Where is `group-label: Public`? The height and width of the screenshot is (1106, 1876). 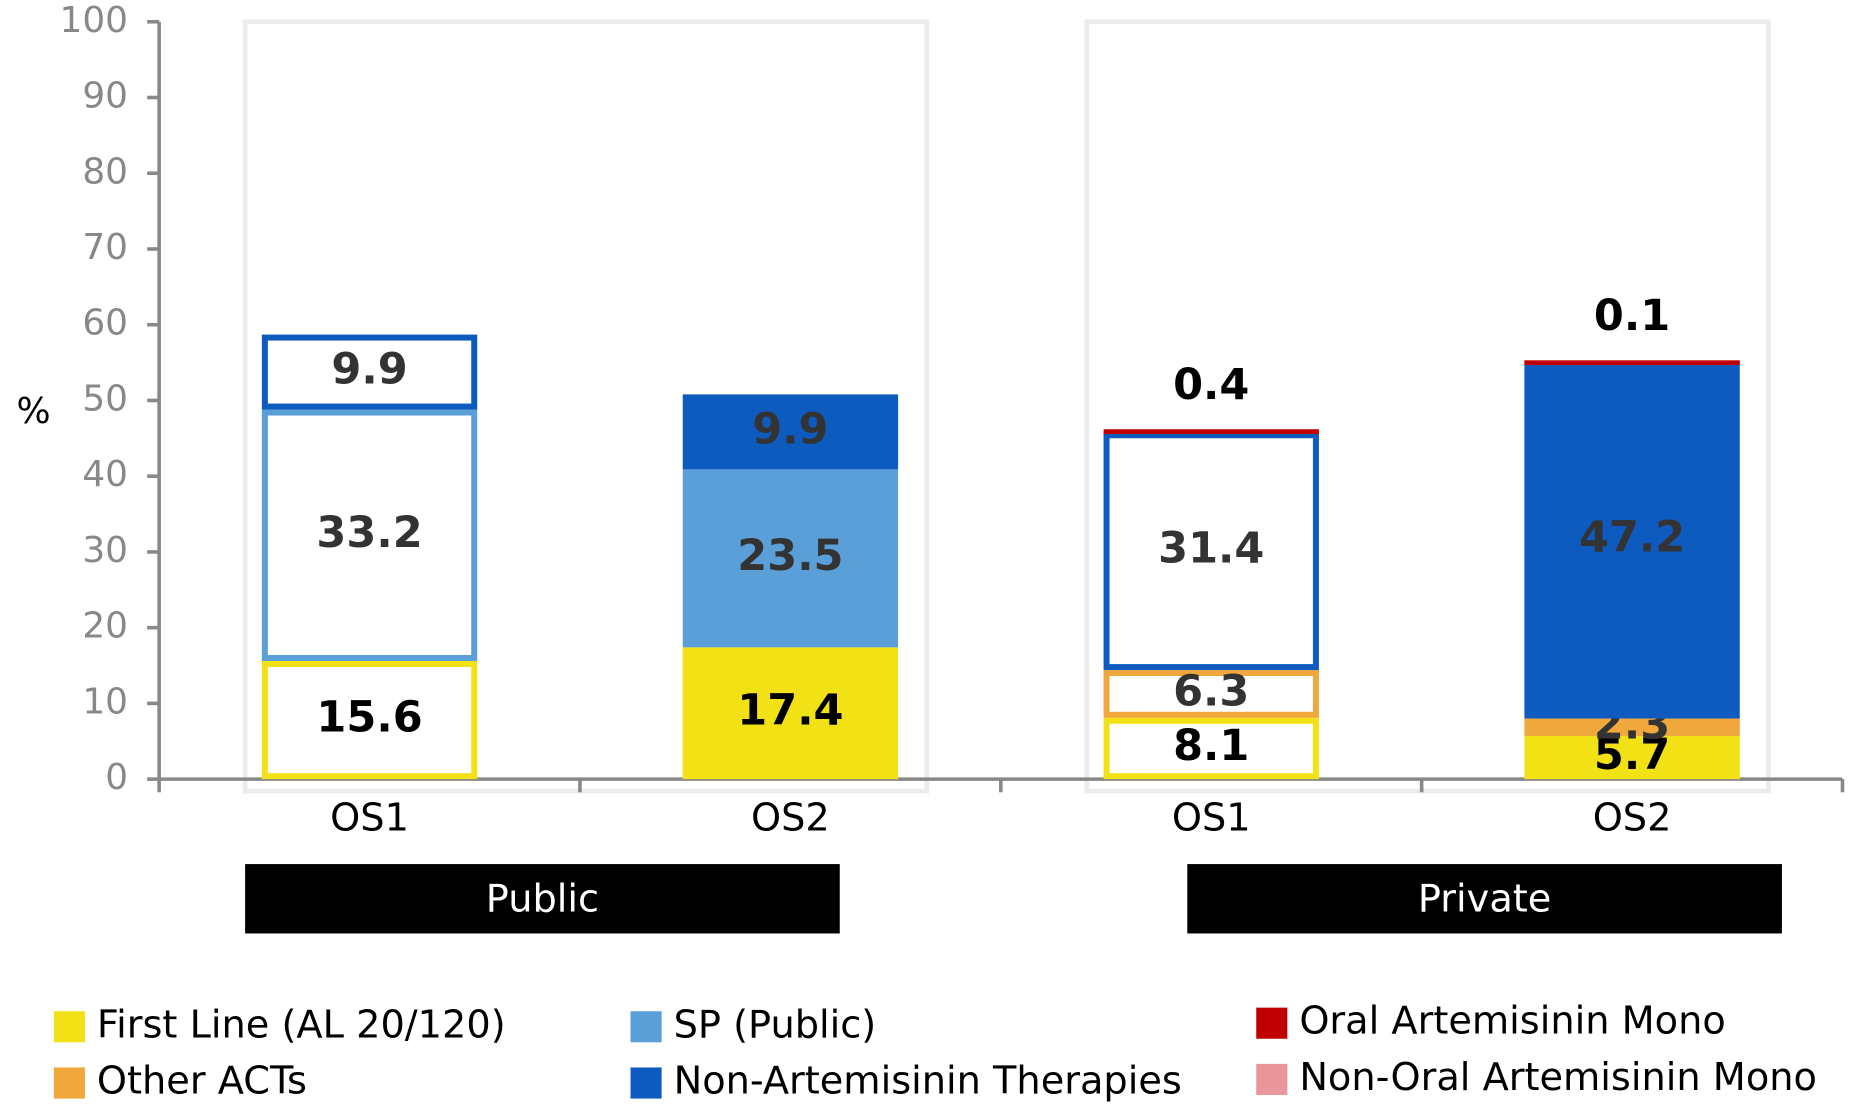
group-label: Public is located at coordinates (542, 899).